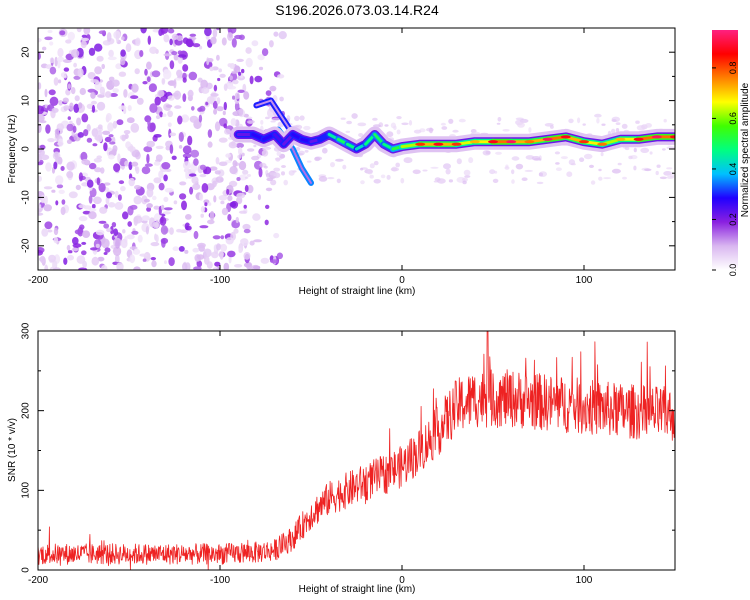 The width and height of the screenshot is (750, 600). What do you see at coordinates (26, 330) in the screenshot?
I see `snr-y-tick-label: 300` at bounding box center [26, 330].